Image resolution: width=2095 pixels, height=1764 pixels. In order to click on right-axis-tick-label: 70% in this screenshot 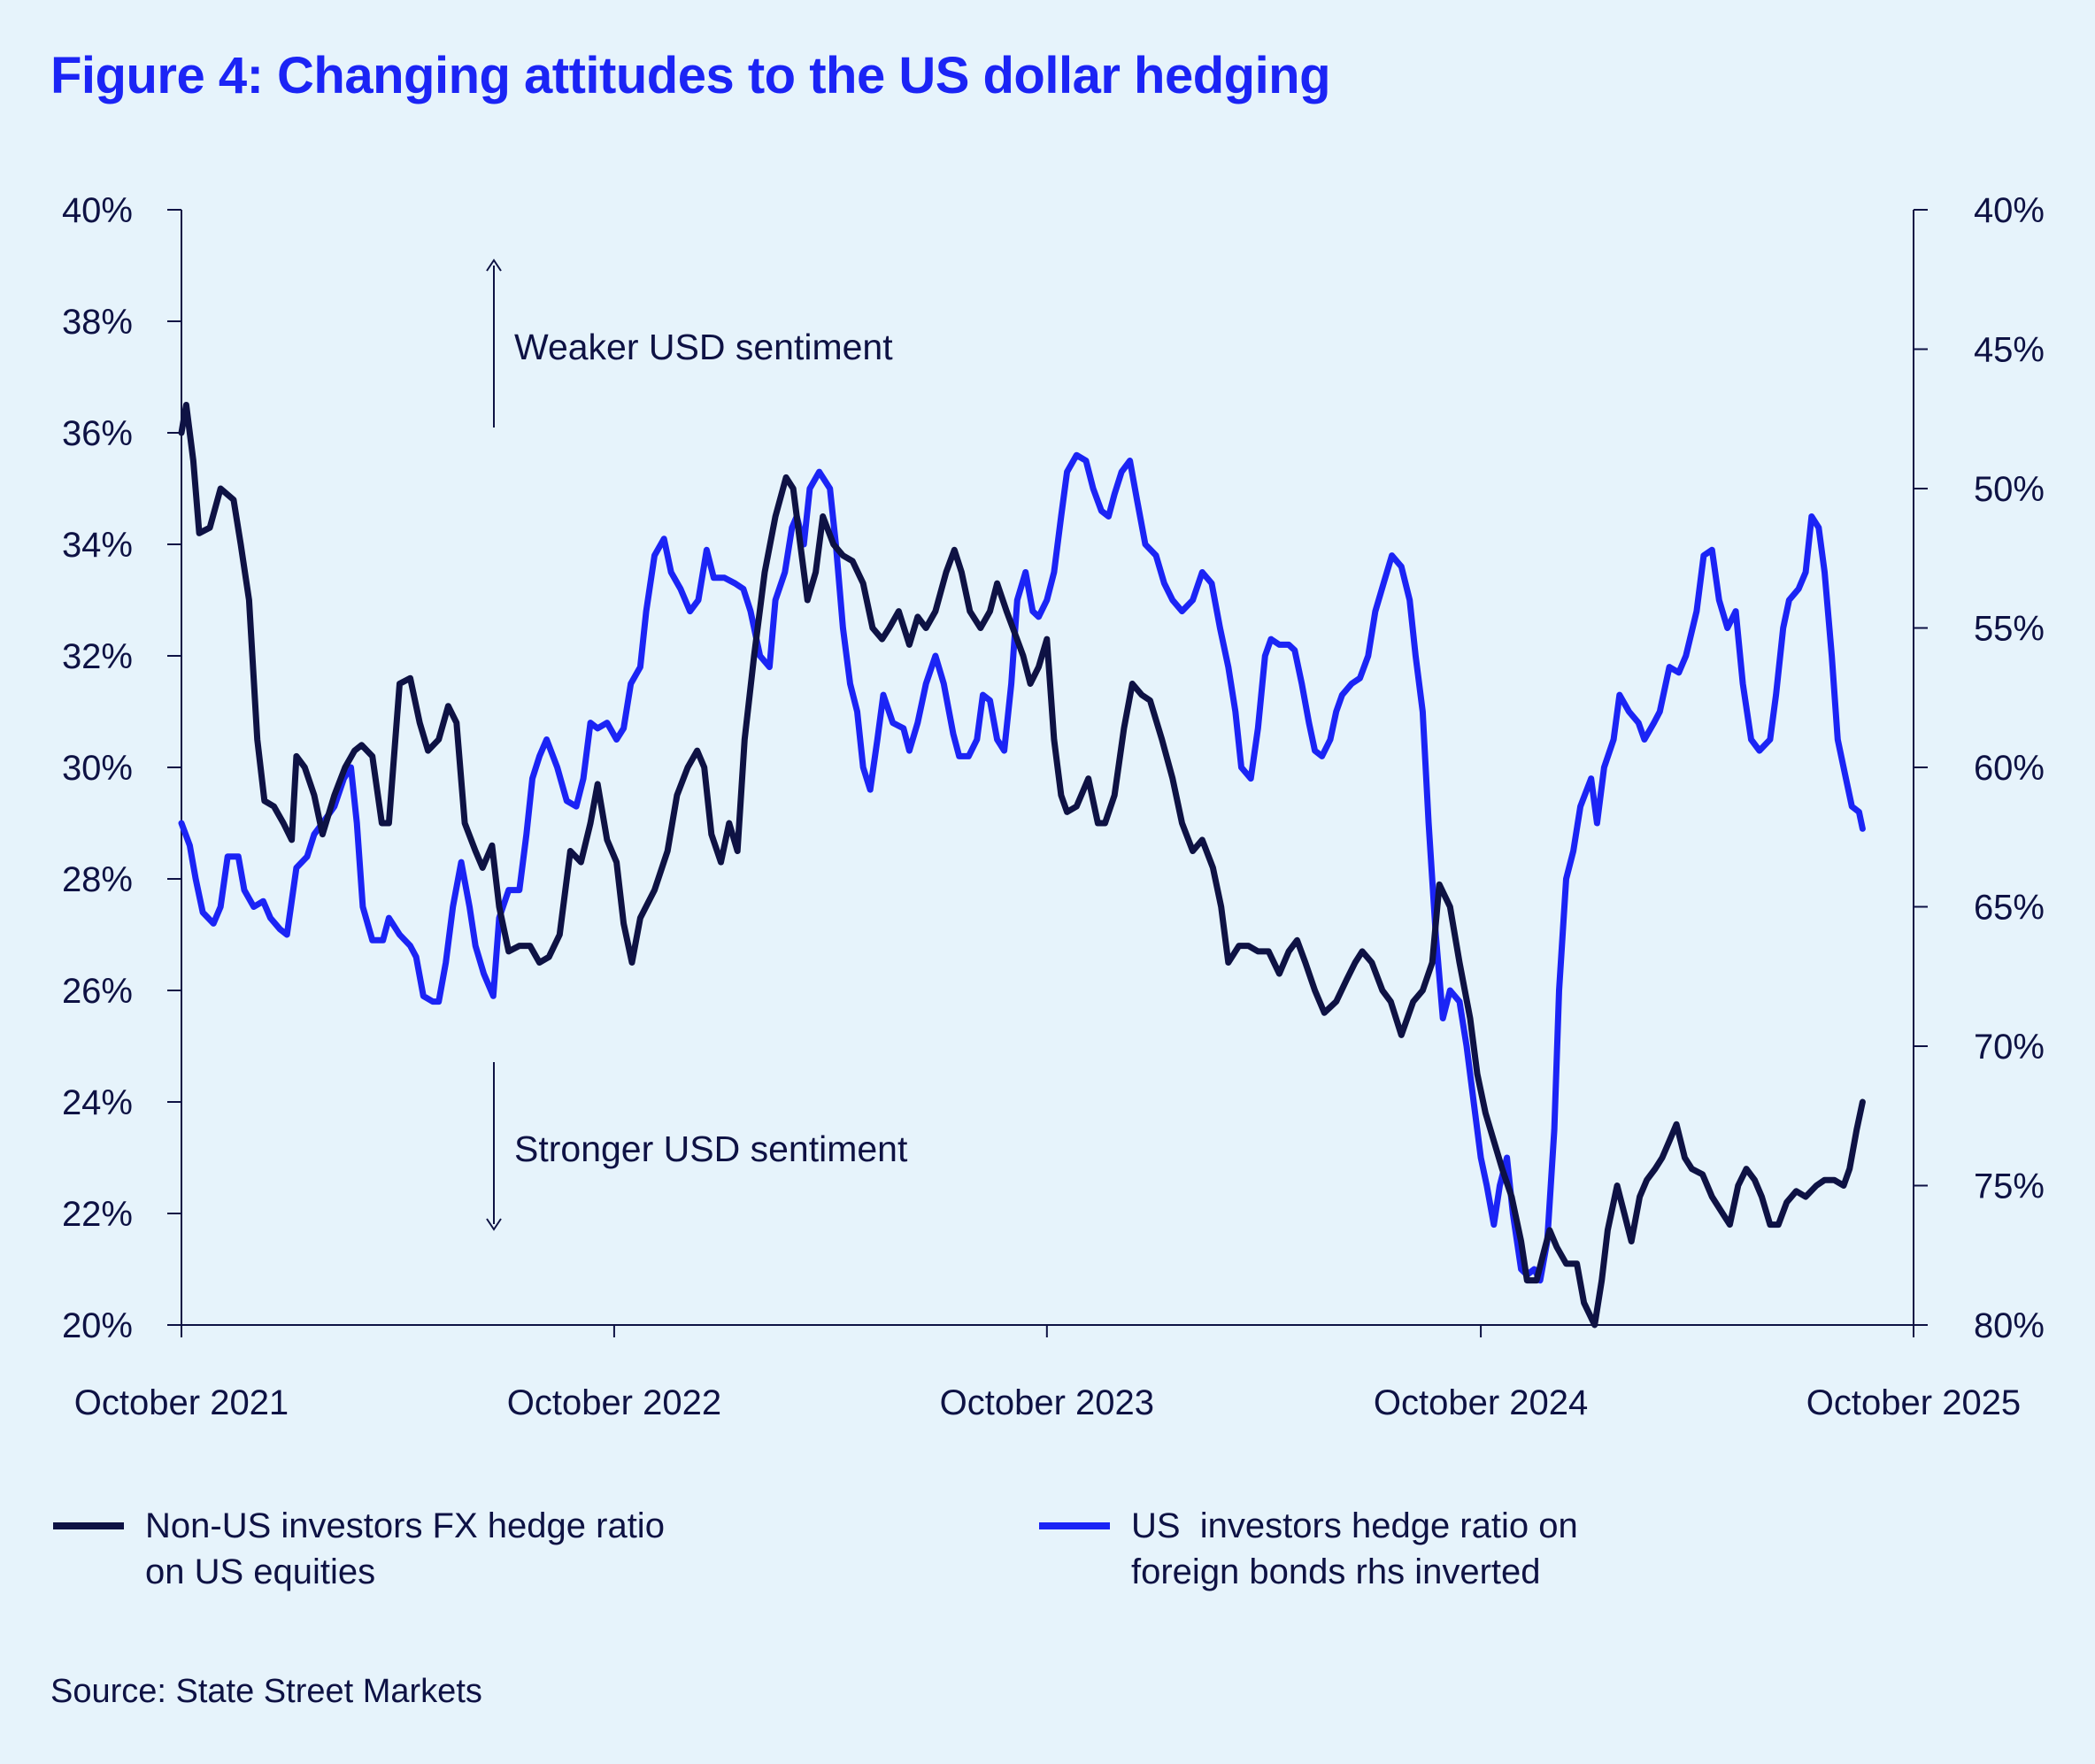, I will do `click(2009, 1048)`.